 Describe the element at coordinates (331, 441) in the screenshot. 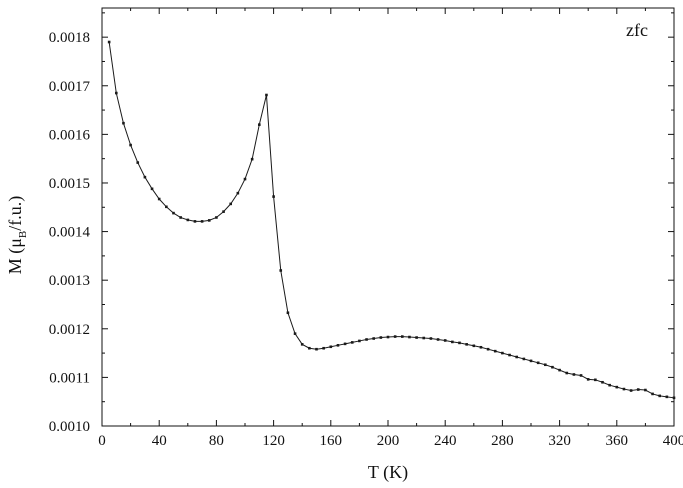

I see `x-tick-label: 160` at that location.